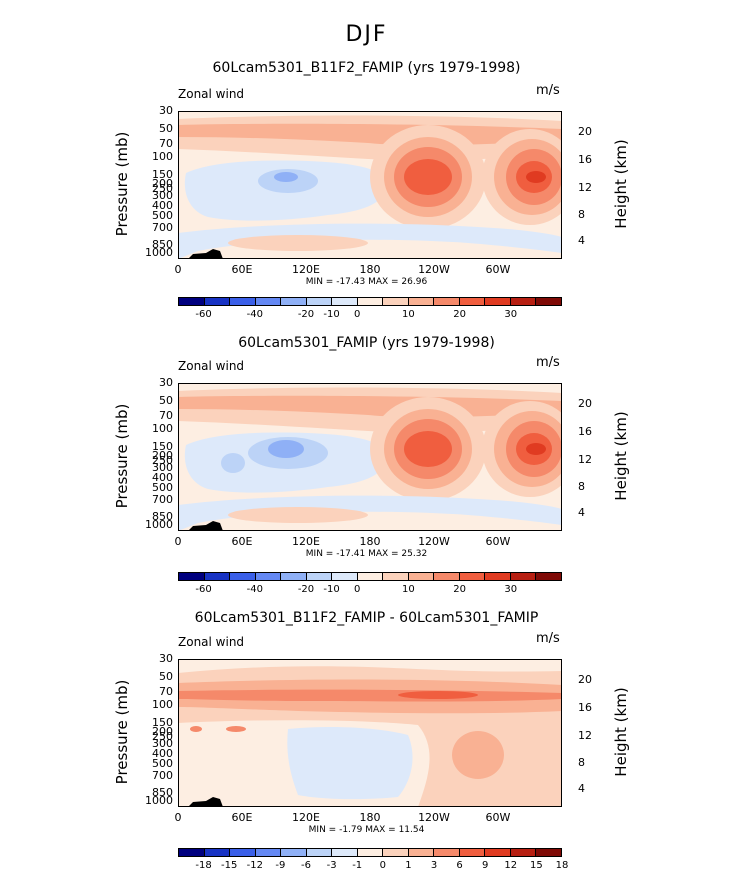 Image resolution: width=733 pixels, height=888 pixels. Describe the element at coordinates (408, 589) in the screenshot. I see `colorbar-label: 10` at that location.